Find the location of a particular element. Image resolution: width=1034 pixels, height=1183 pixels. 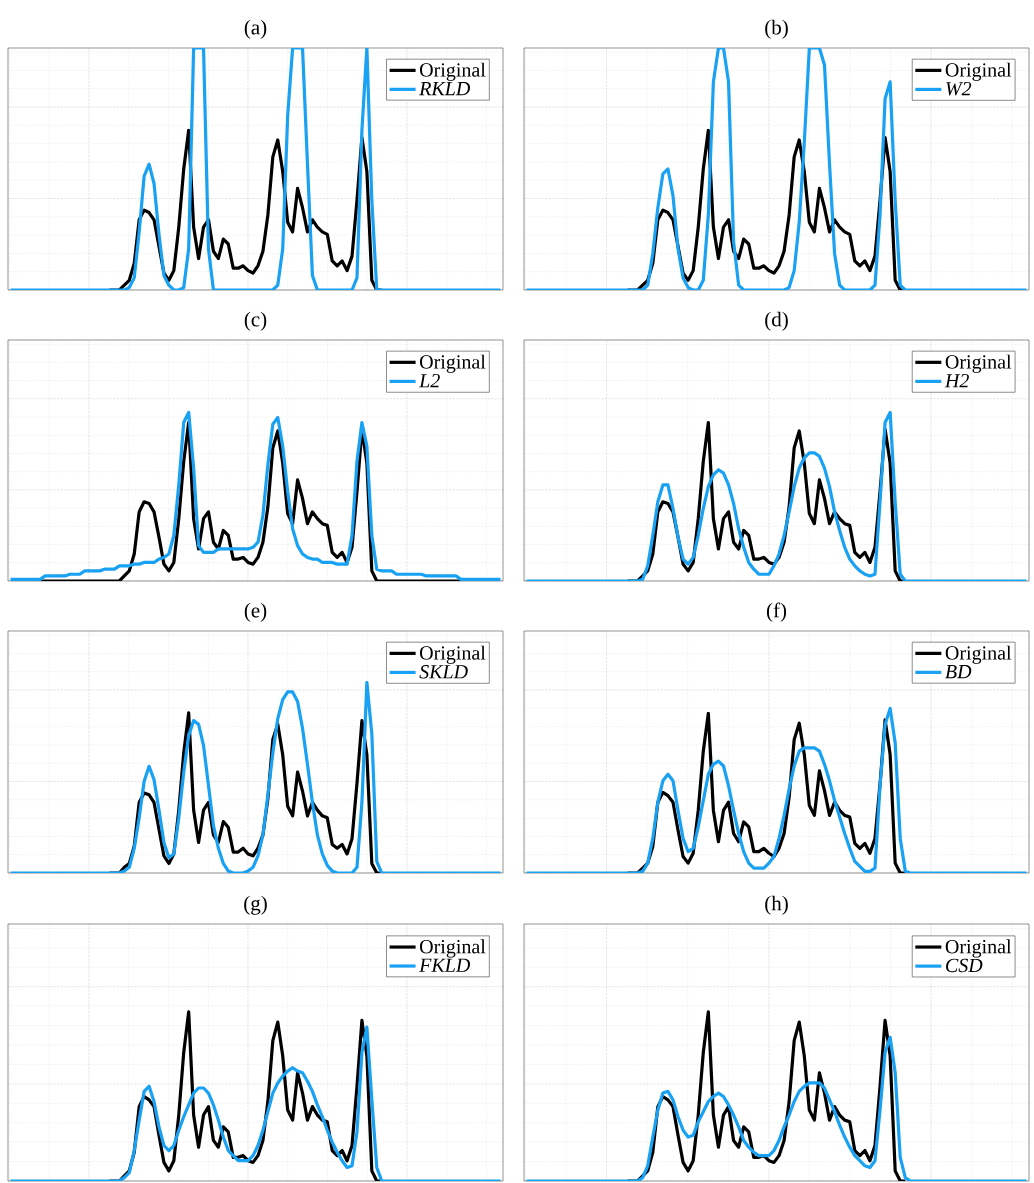

chart-title: (f) is located at coordinates (776, 612).